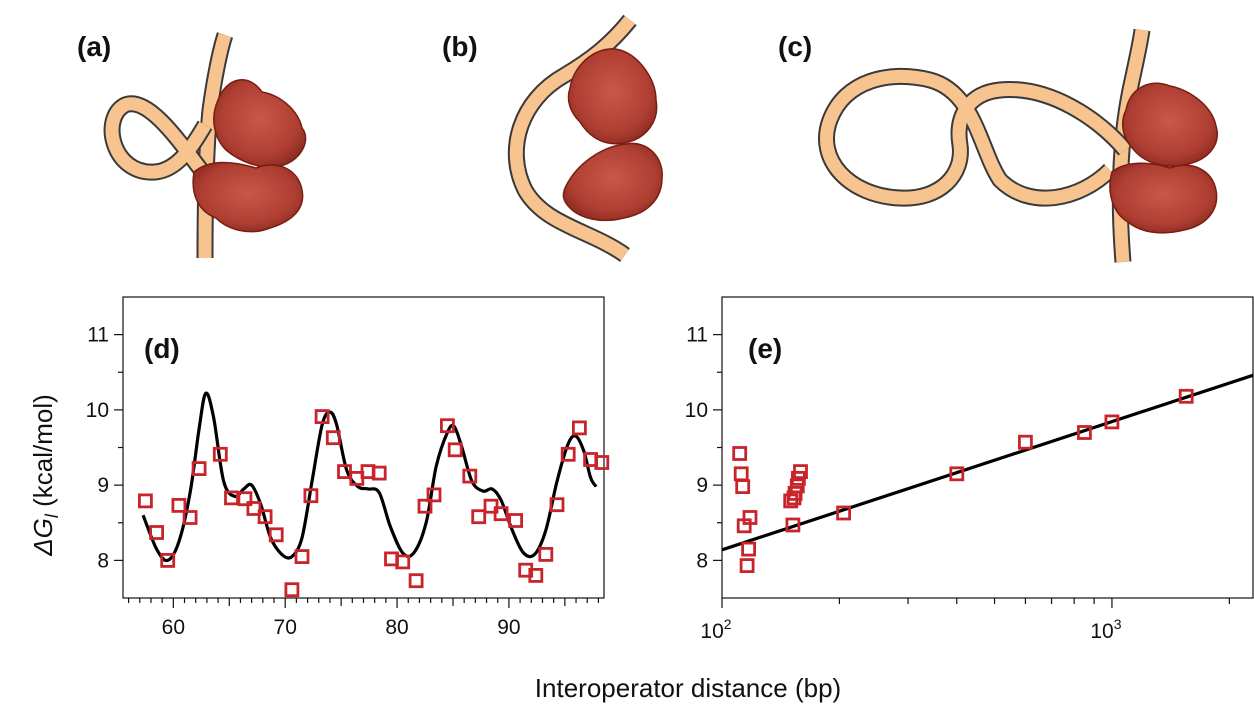 Image resolution: width=1254 pixels, height=704 pixels. What do you see at coordinates (702, 560) in the screenshot?
I see `y-tick-label-e: 8` at bounding box center [702, 560].